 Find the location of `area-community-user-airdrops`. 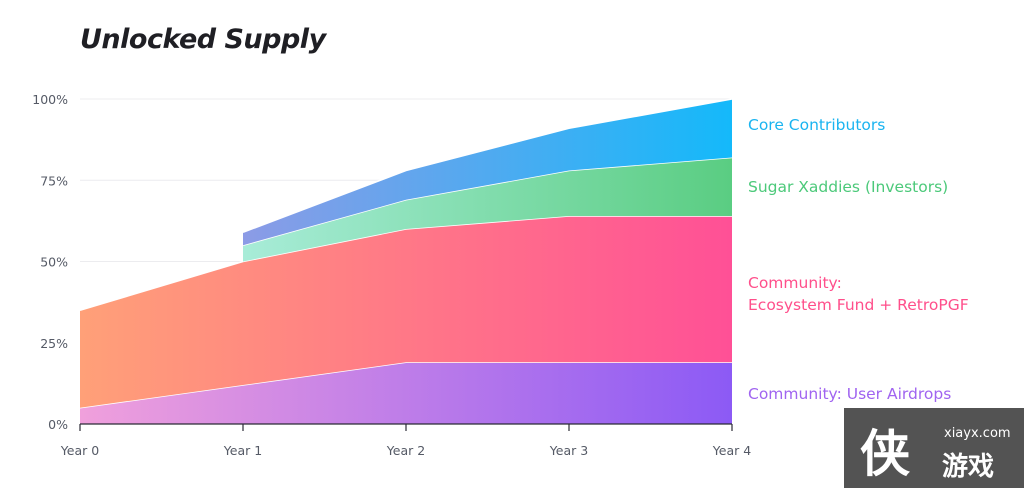

area-community-user-airdrops is located at coordinates (406, 393).